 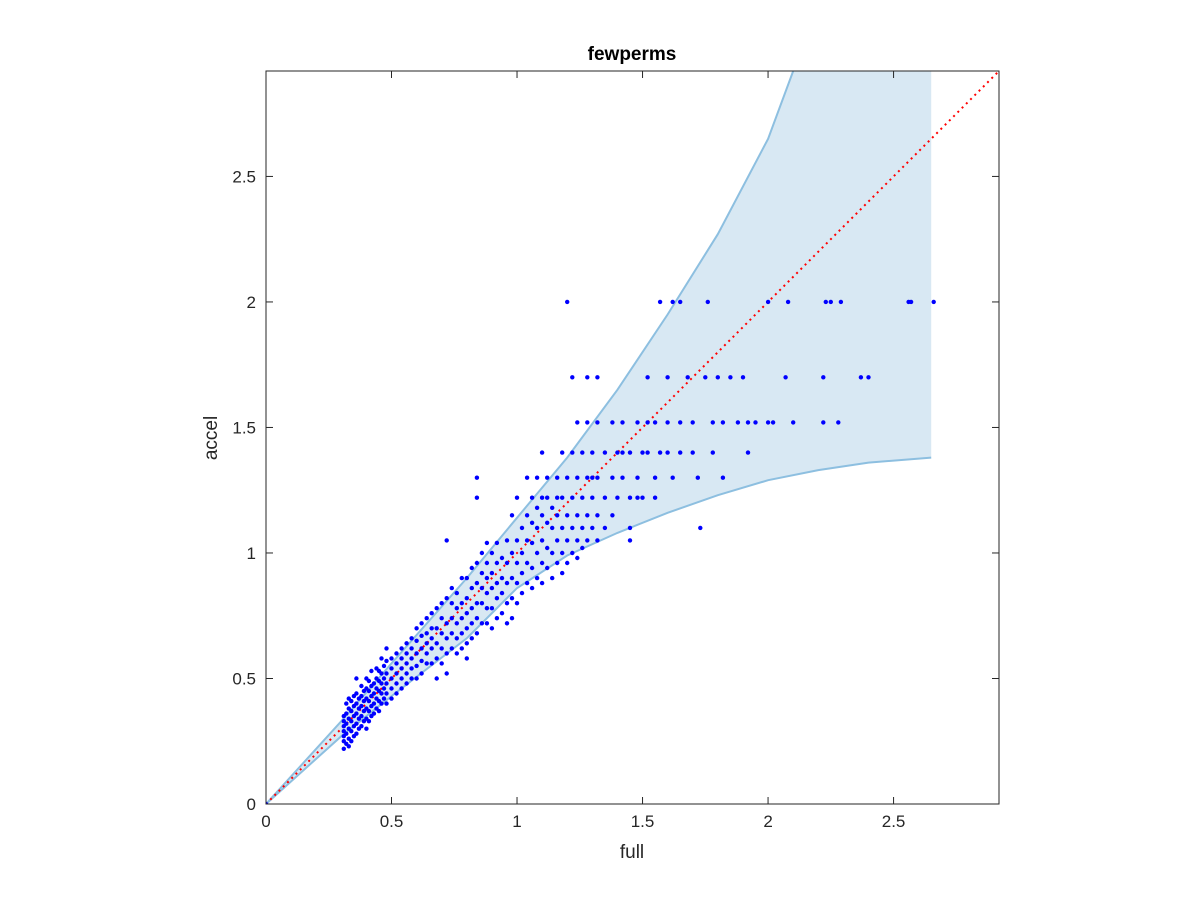 What do you see at coordinates (211, 438) in the screenshot?
I see `y-axis-label: accel` at bounding box center [211, 438].